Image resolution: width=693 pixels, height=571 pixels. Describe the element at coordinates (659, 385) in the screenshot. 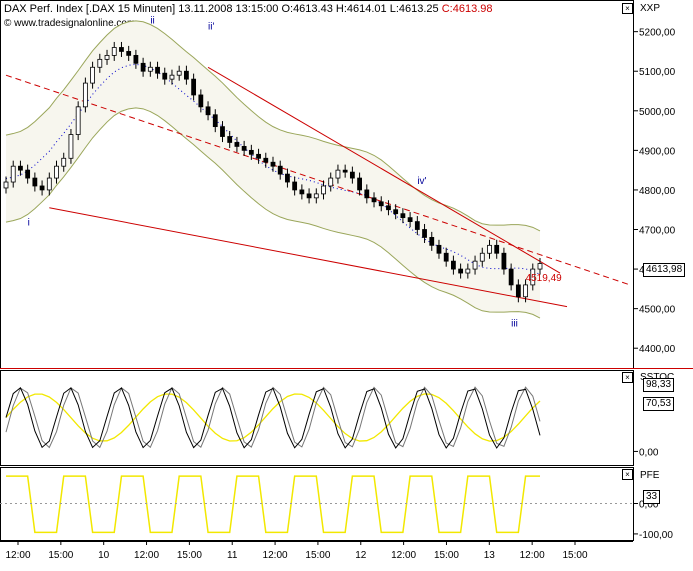

I see `stoch-value-1: 98,33` at that location.